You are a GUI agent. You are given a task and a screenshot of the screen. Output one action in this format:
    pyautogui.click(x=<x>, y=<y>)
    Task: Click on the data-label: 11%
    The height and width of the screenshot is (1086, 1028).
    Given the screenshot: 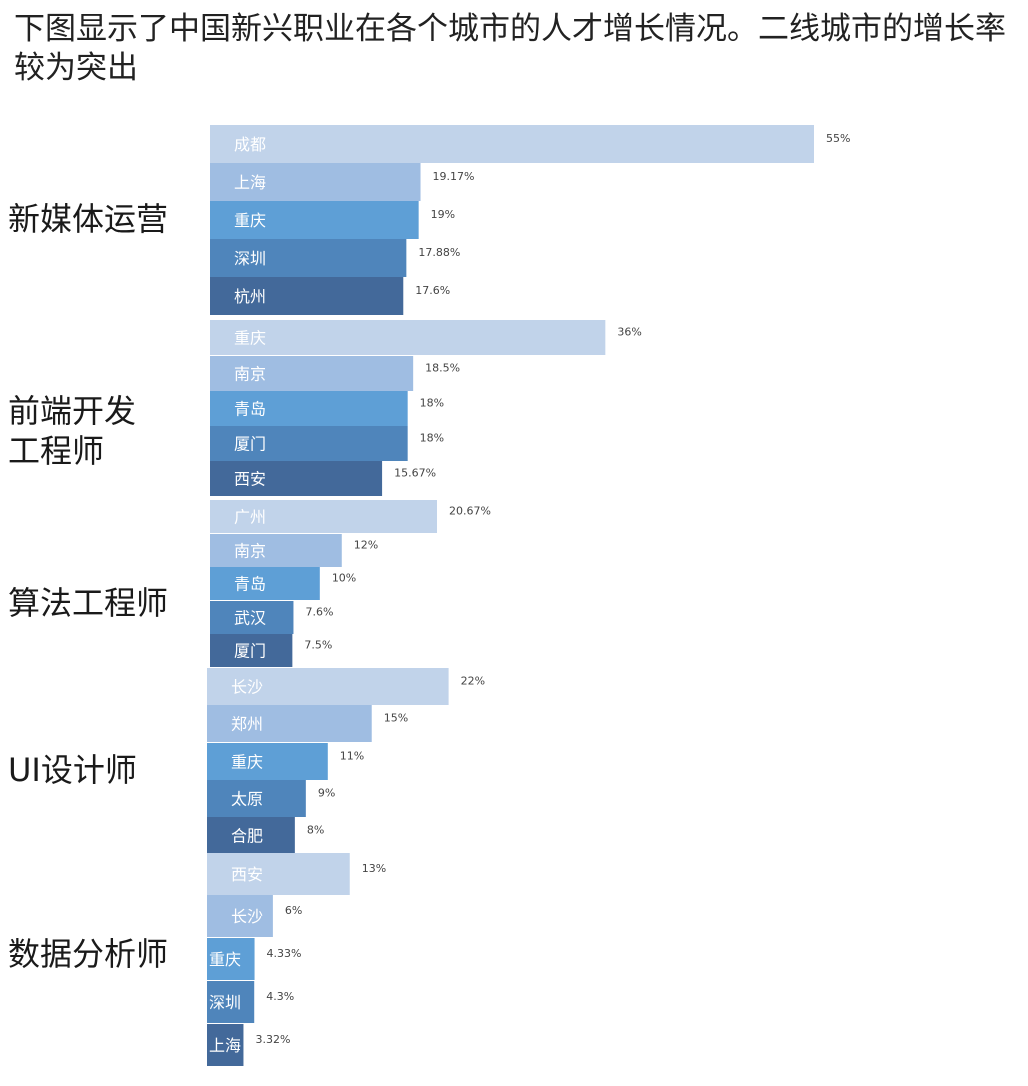 What is the action you would take?
    pyautogui.click(x=352, y=756)
    